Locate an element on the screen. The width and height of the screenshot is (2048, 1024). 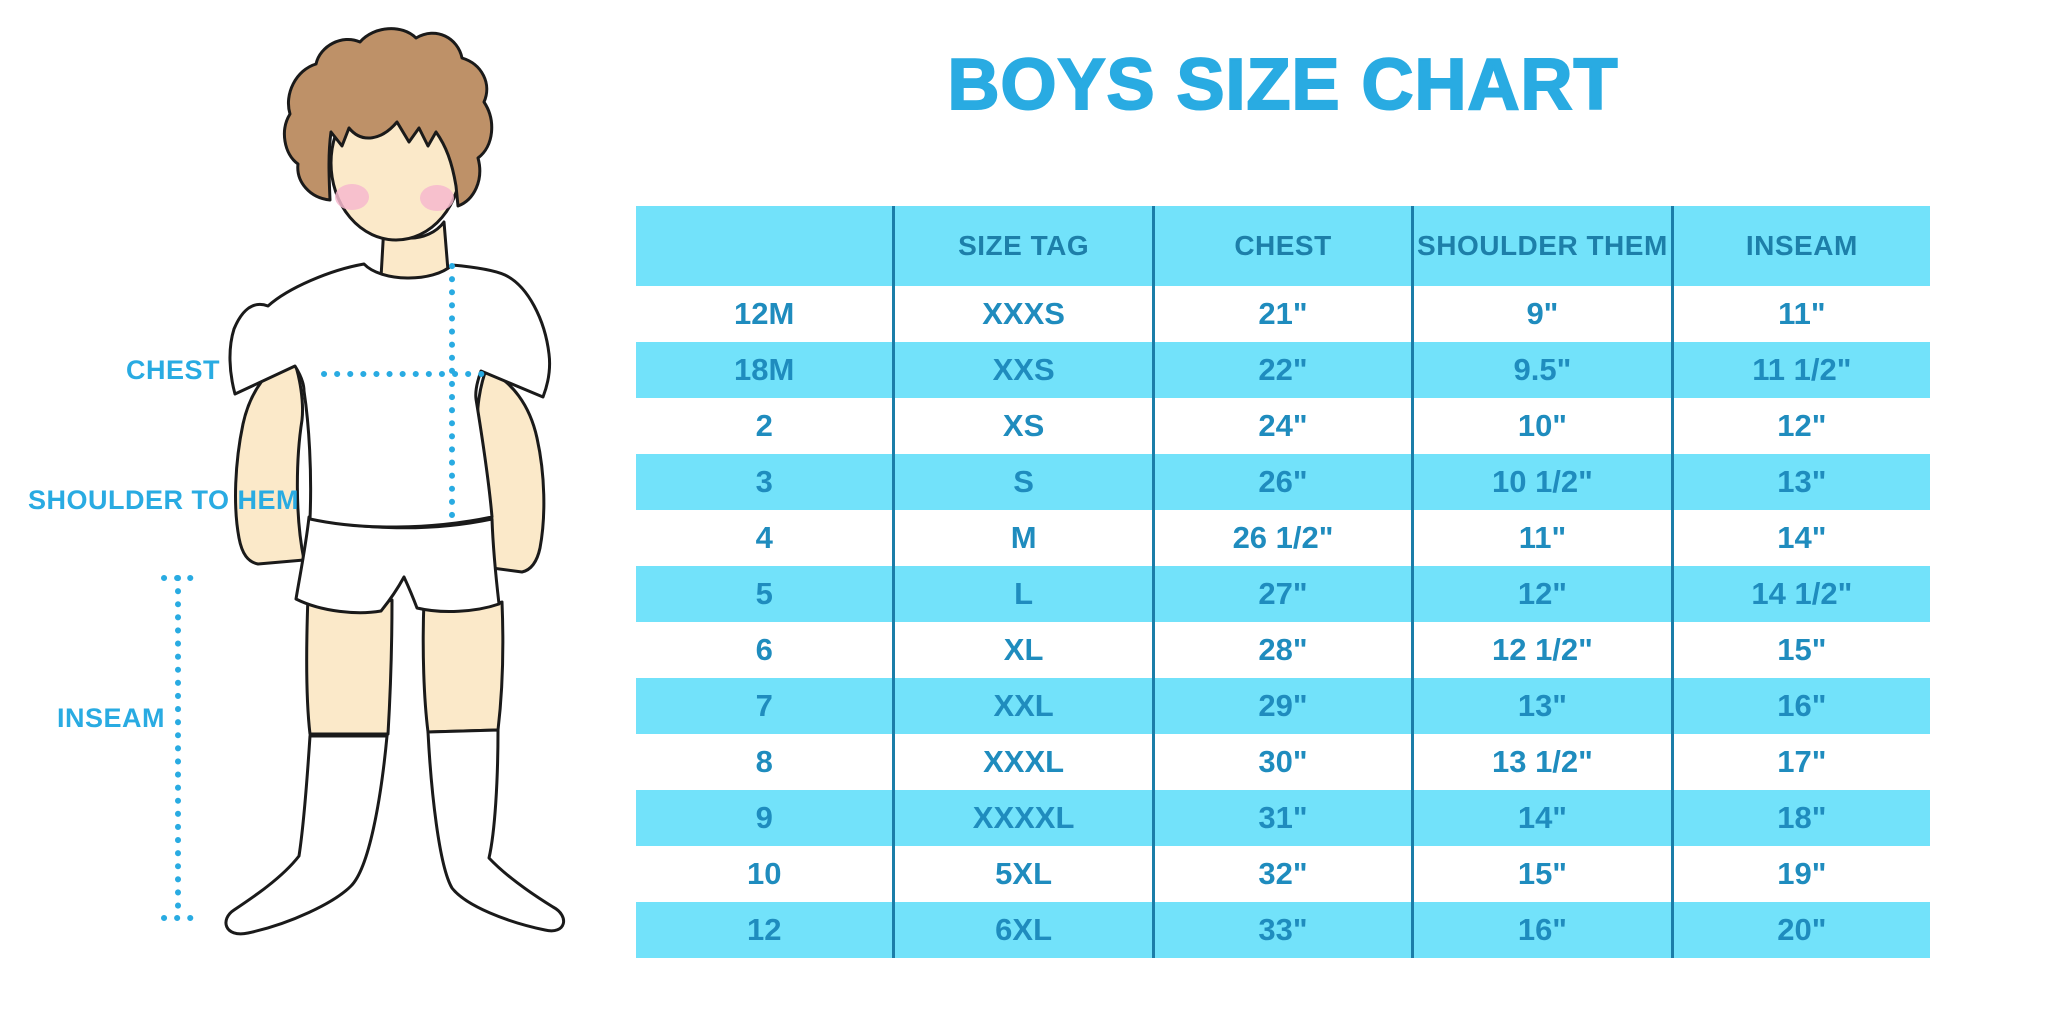
table-header-cell-chest: CHEST is located at coordinates (1285, 246).